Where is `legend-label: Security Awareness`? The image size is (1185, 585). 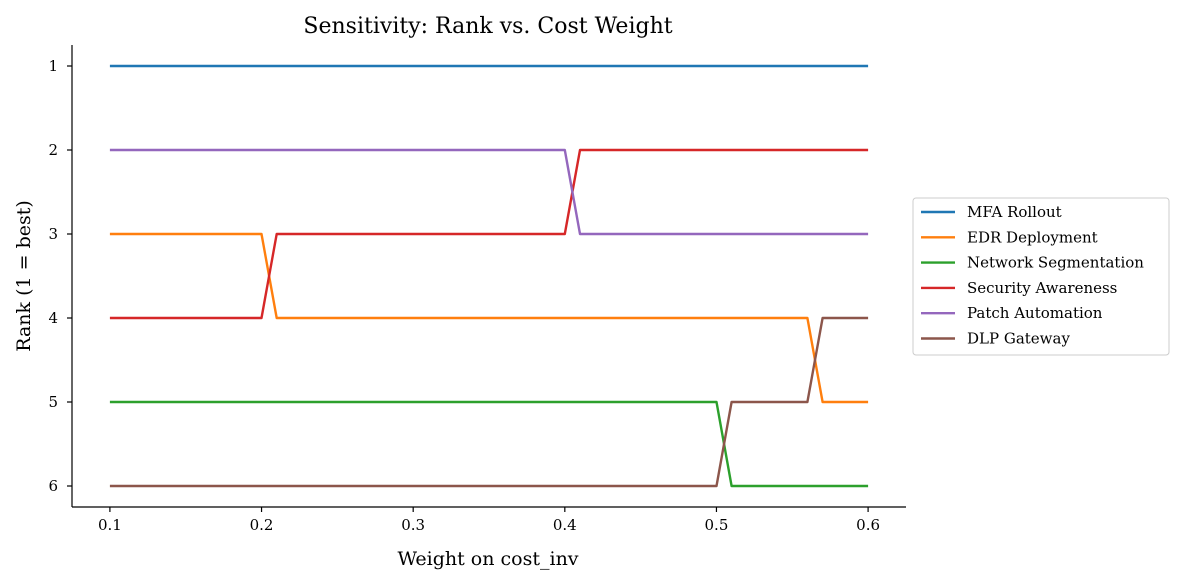
legend-label: Security Awareness is located at coordinates (1042, 288).